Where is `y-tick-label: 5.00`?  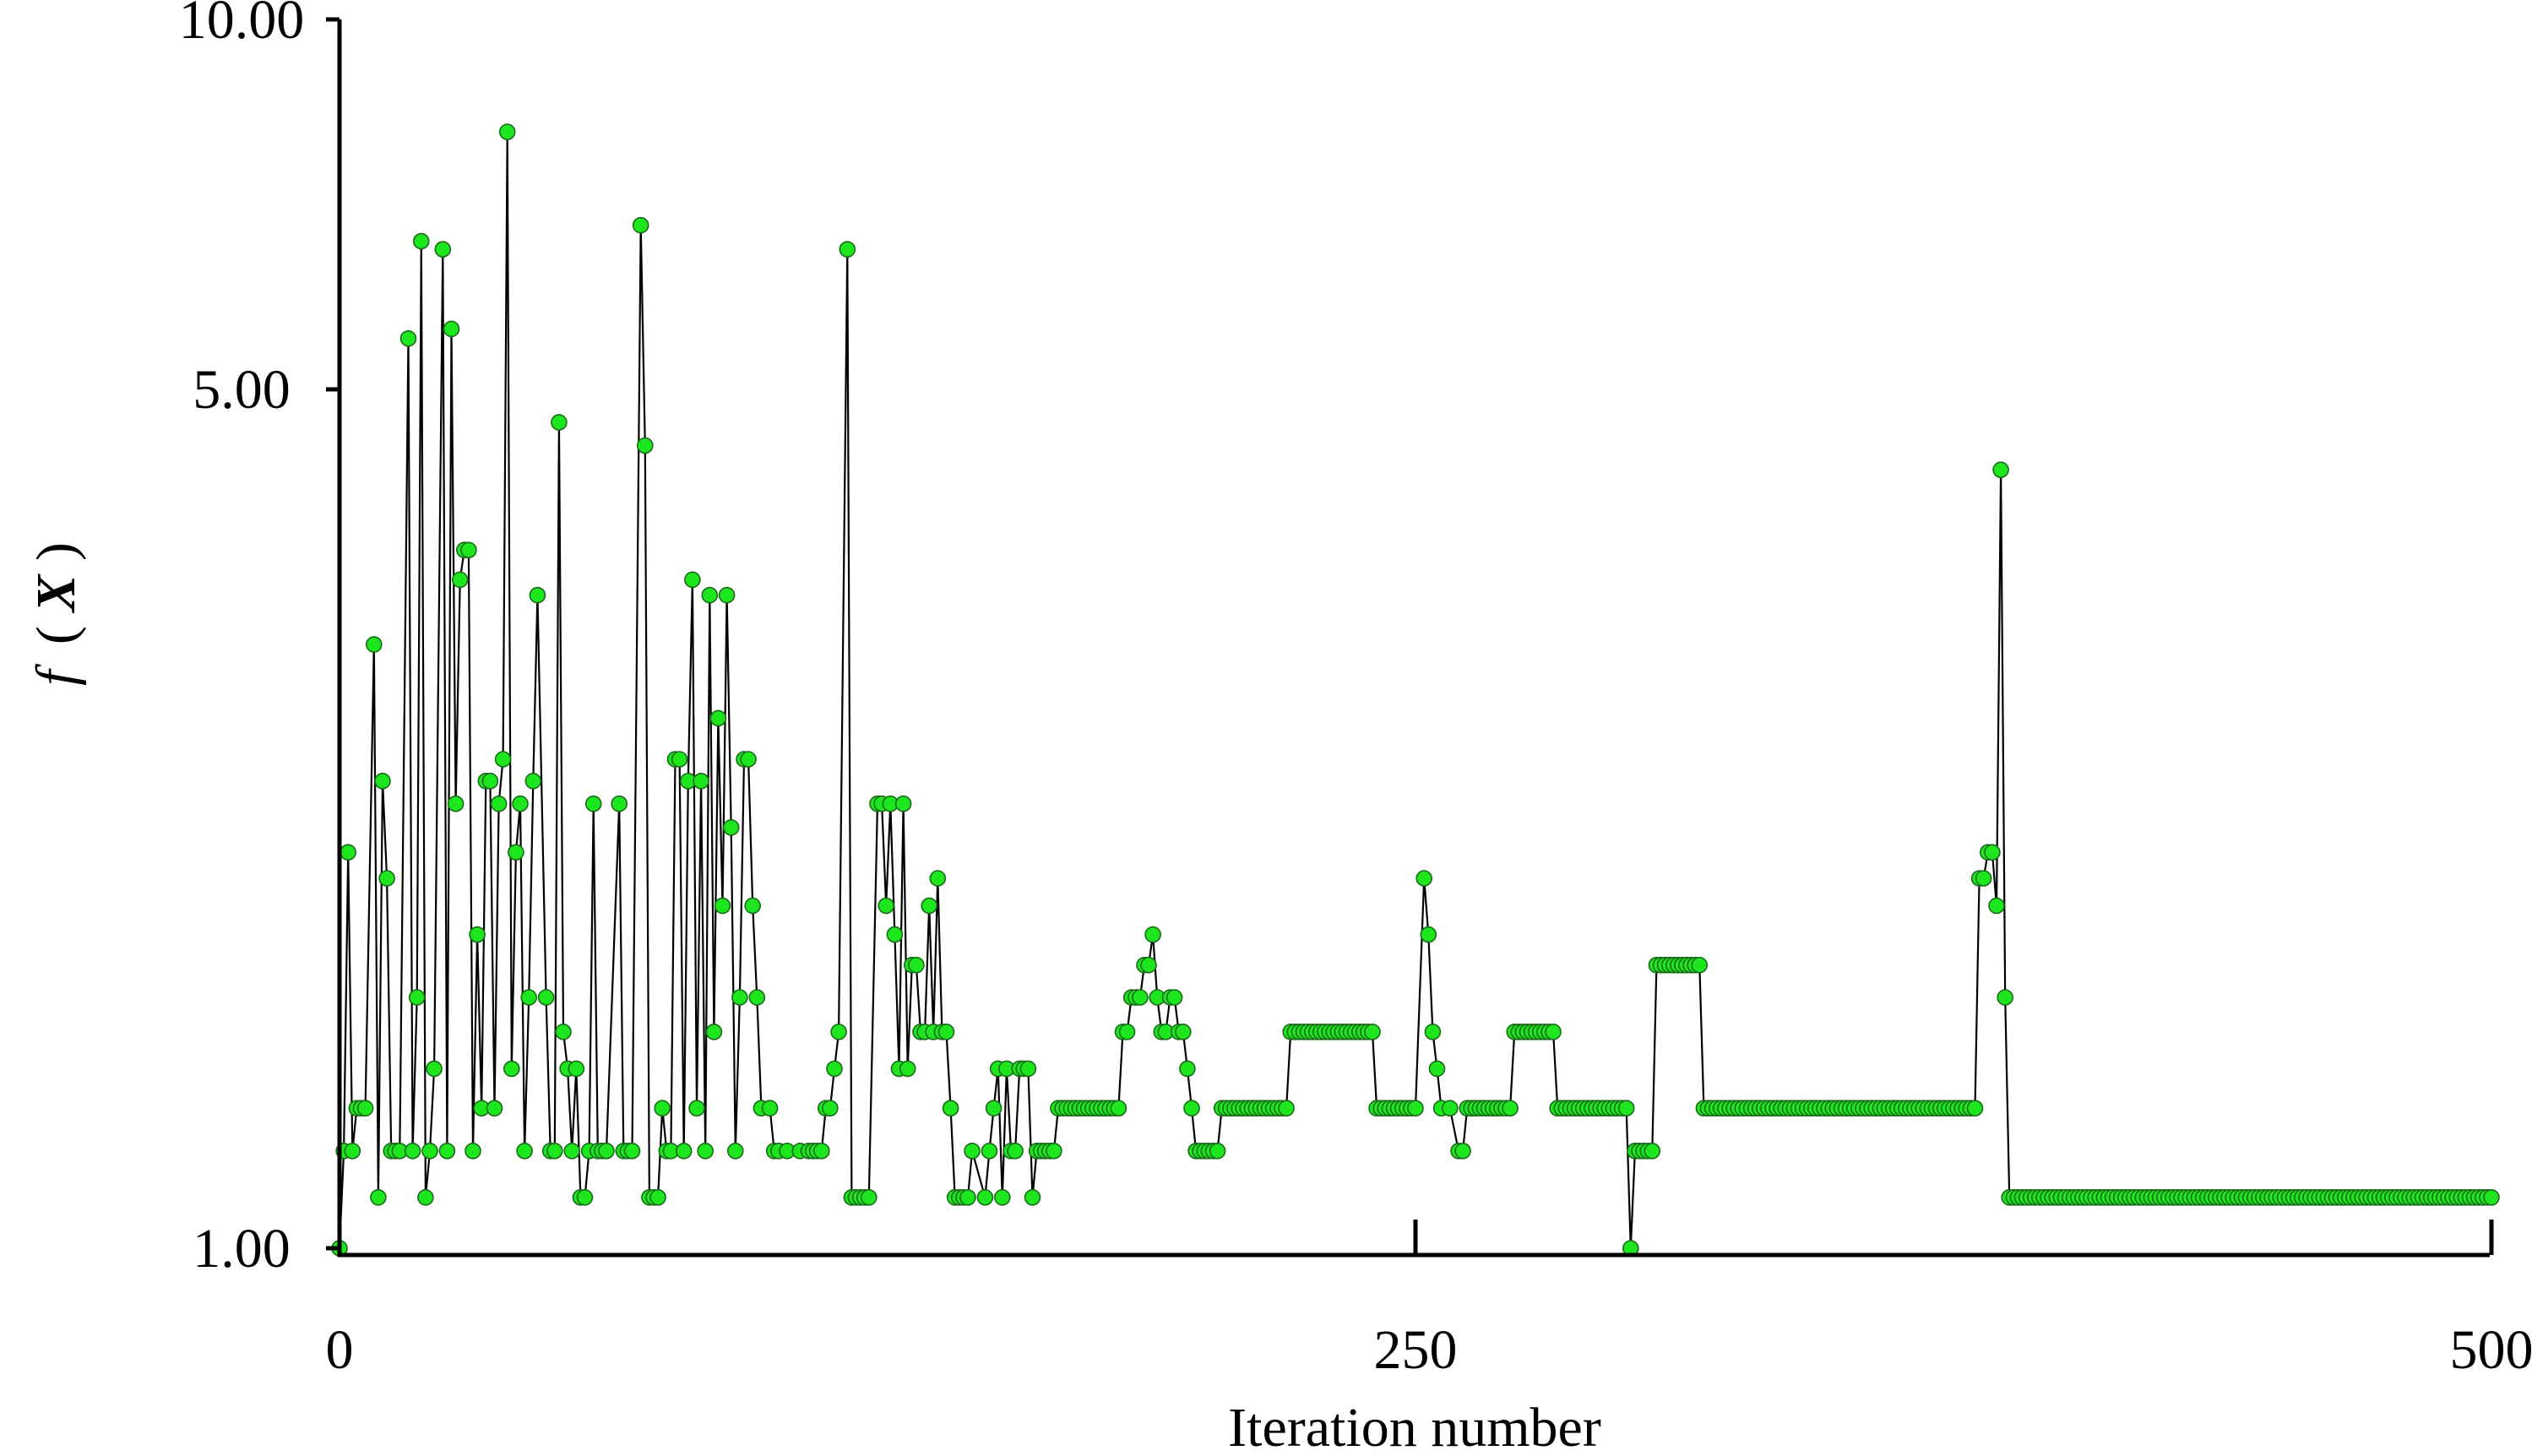 y-tick-label: 5.00 is located at coordinates (242, 390).